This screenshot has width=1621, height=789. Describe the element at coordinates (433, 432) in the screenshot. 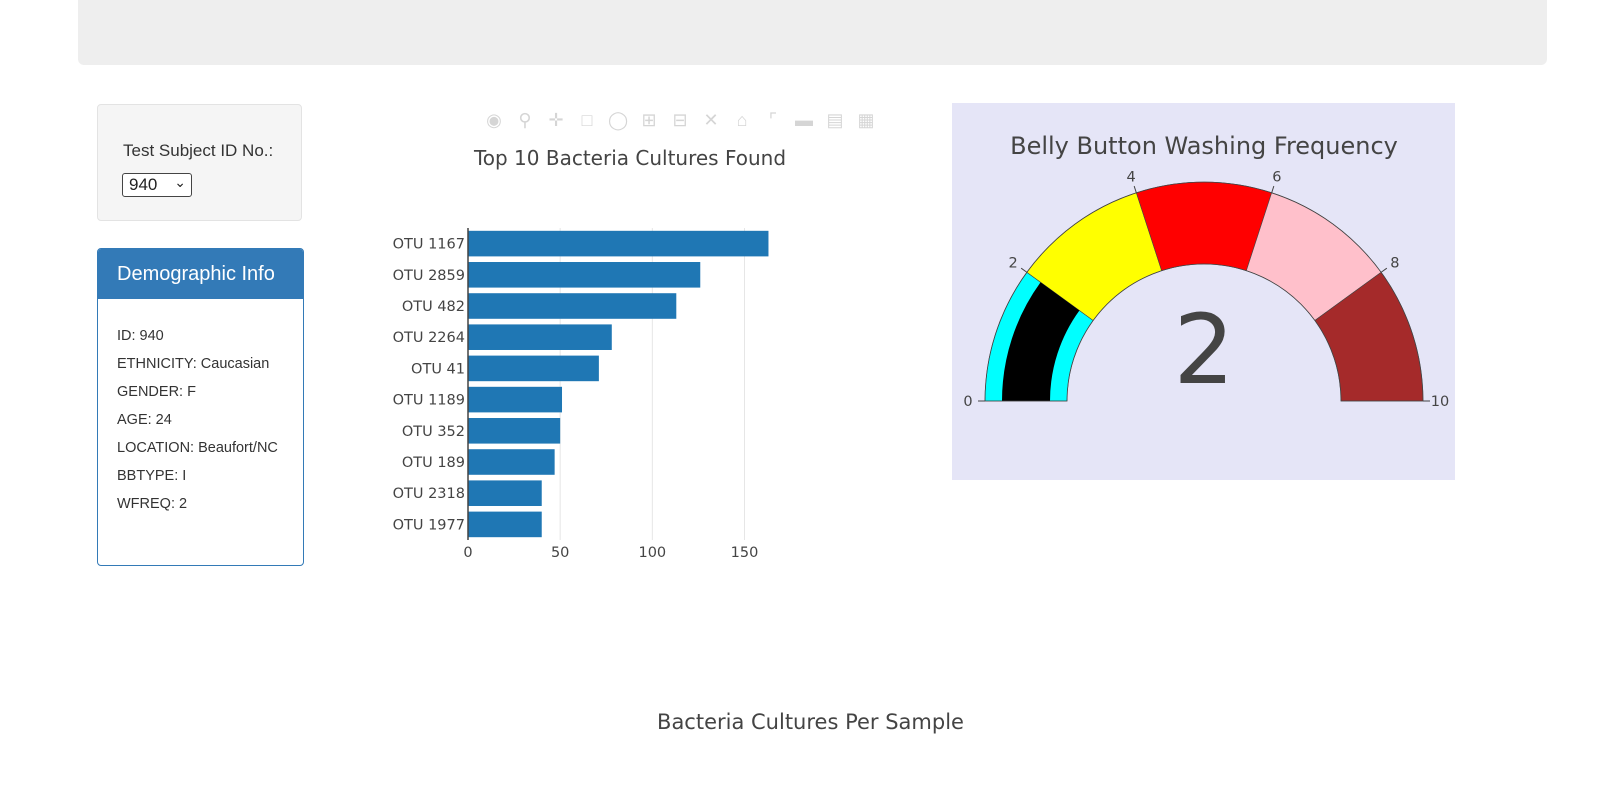

I see `bar-y-tick-label: OTU 352` at that location.